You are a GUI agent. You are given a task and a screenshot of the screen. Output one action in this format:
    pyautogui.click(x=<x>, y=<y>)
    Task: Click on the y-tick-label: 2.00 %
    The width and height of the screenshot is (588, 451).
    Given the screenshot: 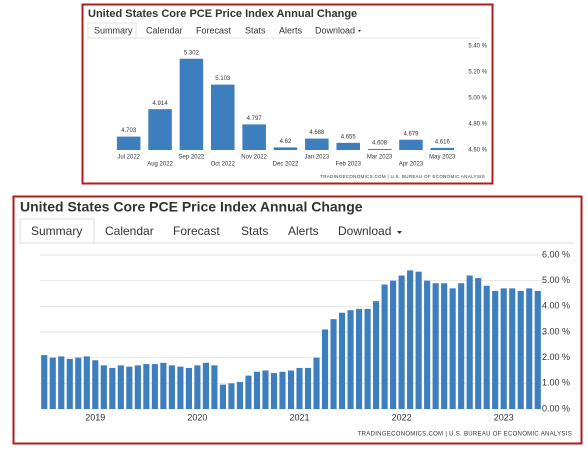 What is the action you would take?
    pyautogui.click(x=556, y=357)
    